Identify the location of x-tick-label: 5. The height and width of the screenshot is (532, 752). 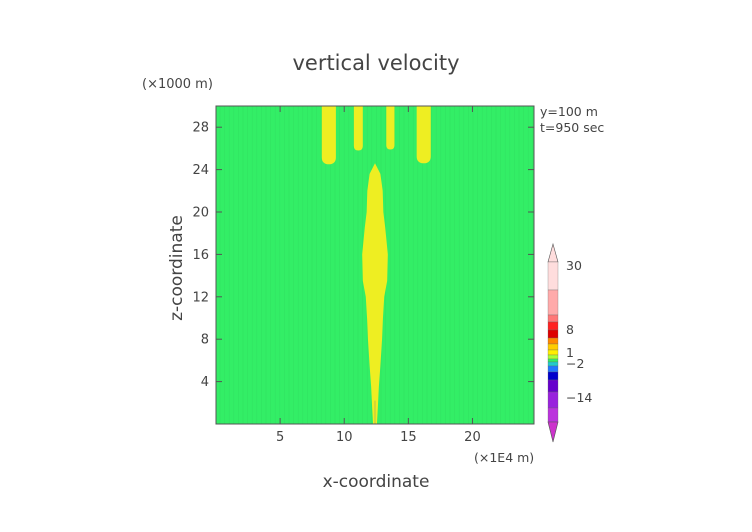
(280, 437).